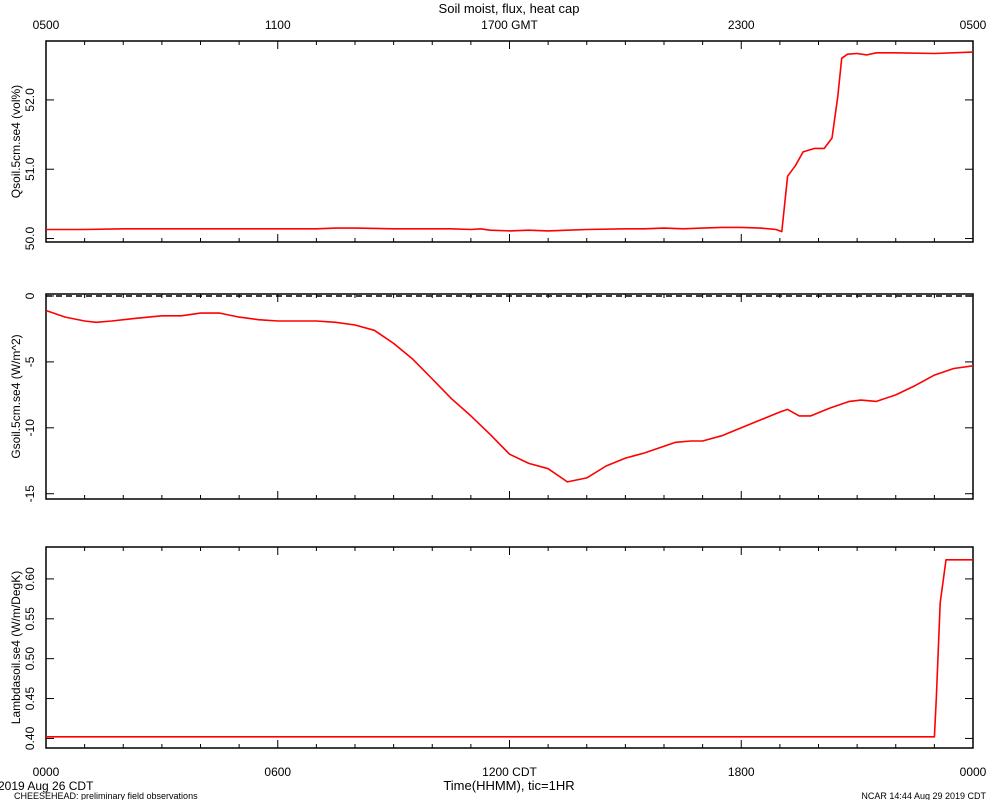 The height and width of the screenshot is (800, 1000). What do you see at coordinates (277, 772) in the screenshot?
I see `x-tick-label: 0600` at bounding box center [277, 772].